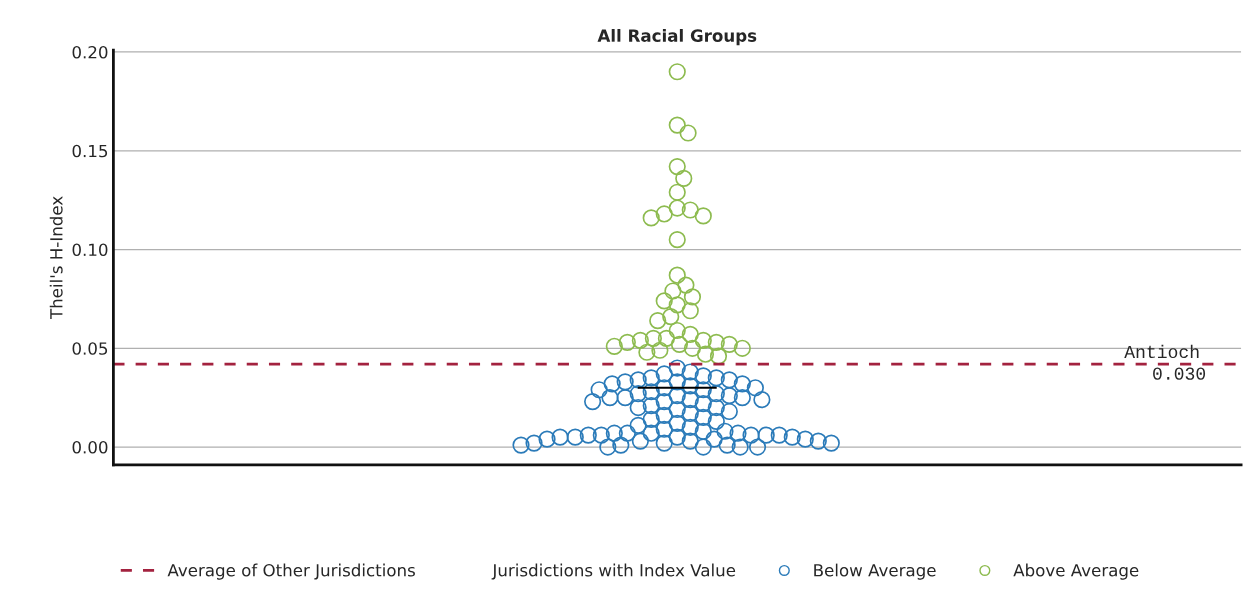  I want to click on legend-label: Average of Other Jurisdictions, so click(291, 571).